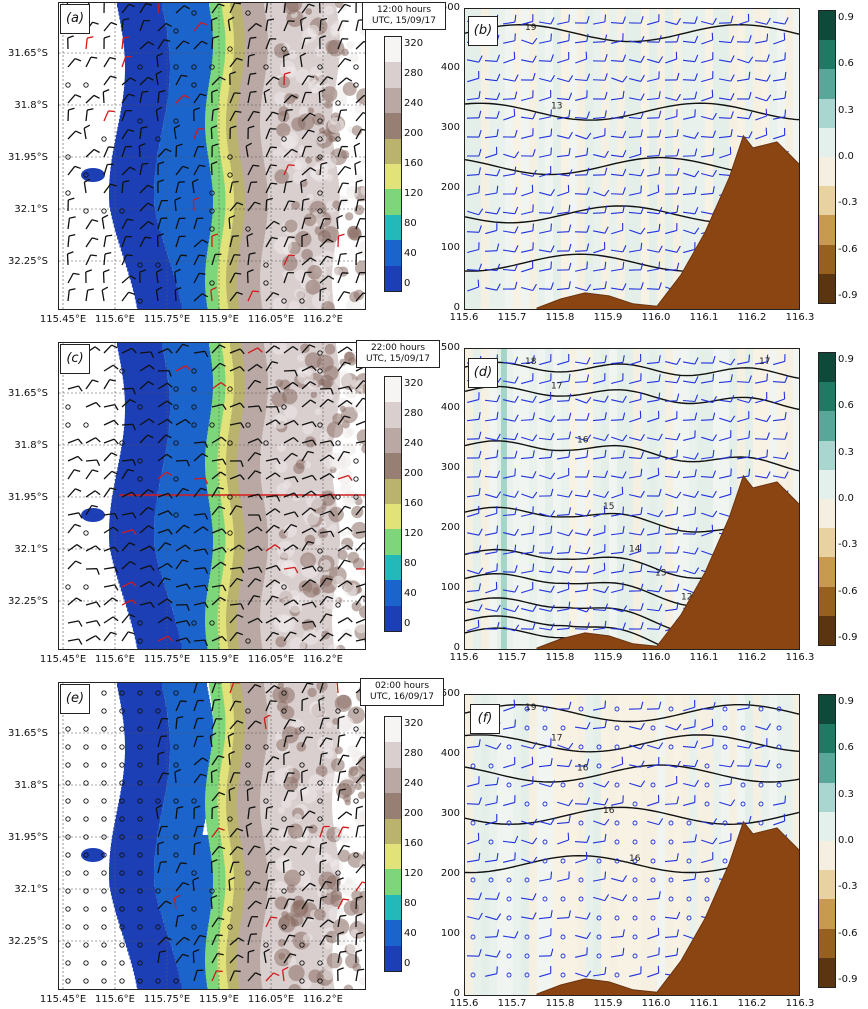 This screenshot has height=1009, width=868. I want to click on panel-label-f: (f), so click(485, 719).